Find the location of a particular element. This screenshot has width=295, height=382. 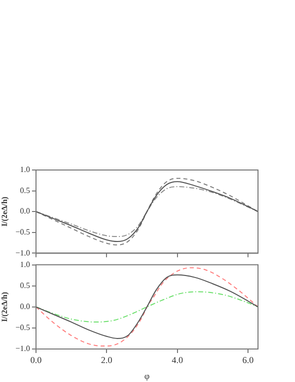

x-tick-label: 6.0 is located at coordinates (248, 359).